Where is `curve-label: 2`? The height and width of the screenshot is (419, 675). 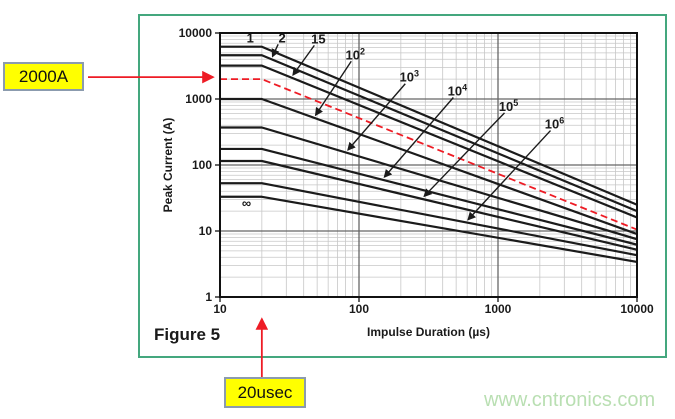 curve-label: 2 is located at coordinates (282, 37).